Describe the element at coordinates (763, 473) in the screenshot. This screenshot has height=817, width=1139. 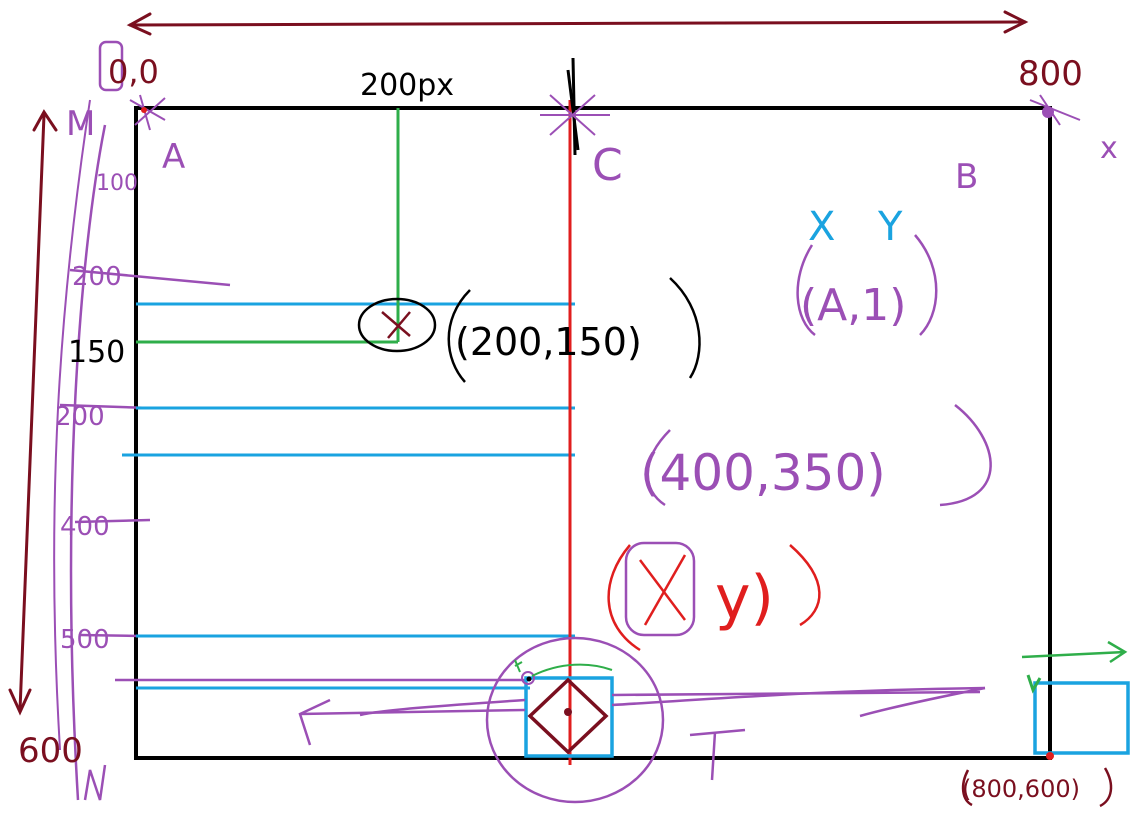
I see `coord-400-350-label: (400,350)` at that location.